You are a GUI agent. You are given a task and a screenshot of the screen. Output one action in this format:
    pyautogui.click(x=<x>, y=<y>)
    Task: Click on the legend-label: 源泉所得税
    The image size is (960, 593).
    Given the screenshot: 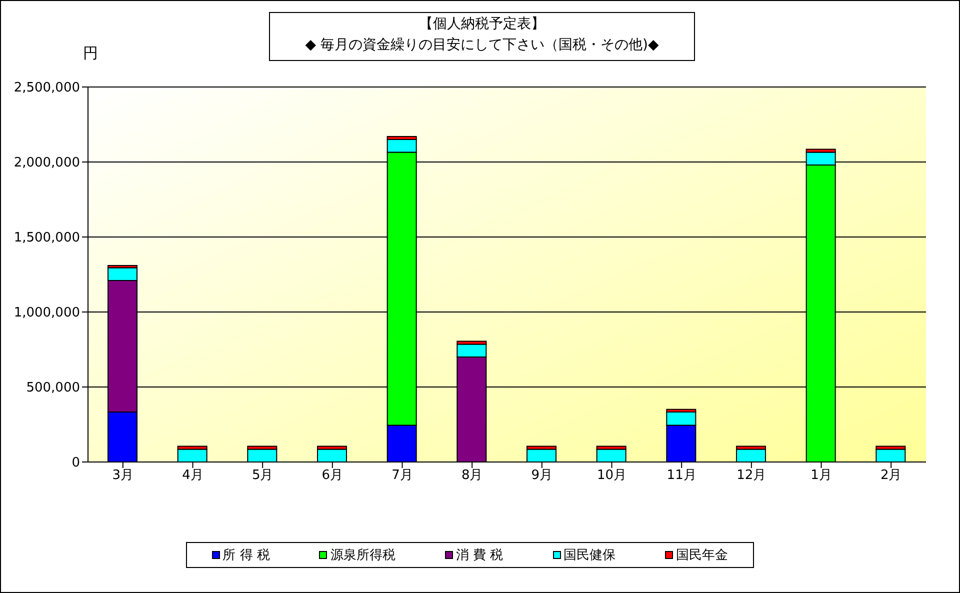 What is the action you would take?
    pyautogui.click(x=363, y=555)
    